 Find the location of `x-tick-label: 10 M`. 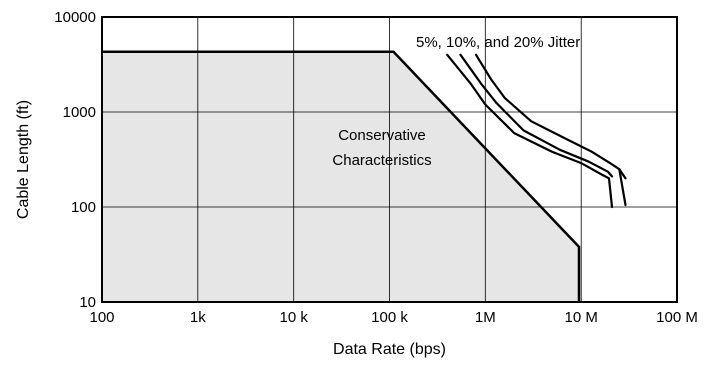

x-tick-label: 10 M is located at coordinates (581, 317).